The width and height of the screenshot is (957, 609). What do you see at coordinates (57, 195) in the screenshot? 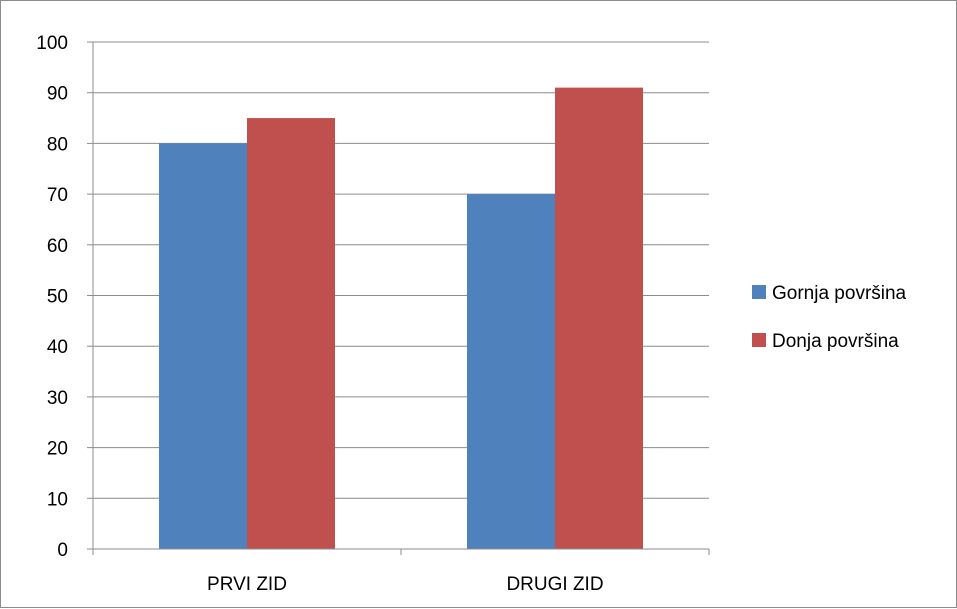
I see `y-tick-label: 70` at bounding box center [57, 195].